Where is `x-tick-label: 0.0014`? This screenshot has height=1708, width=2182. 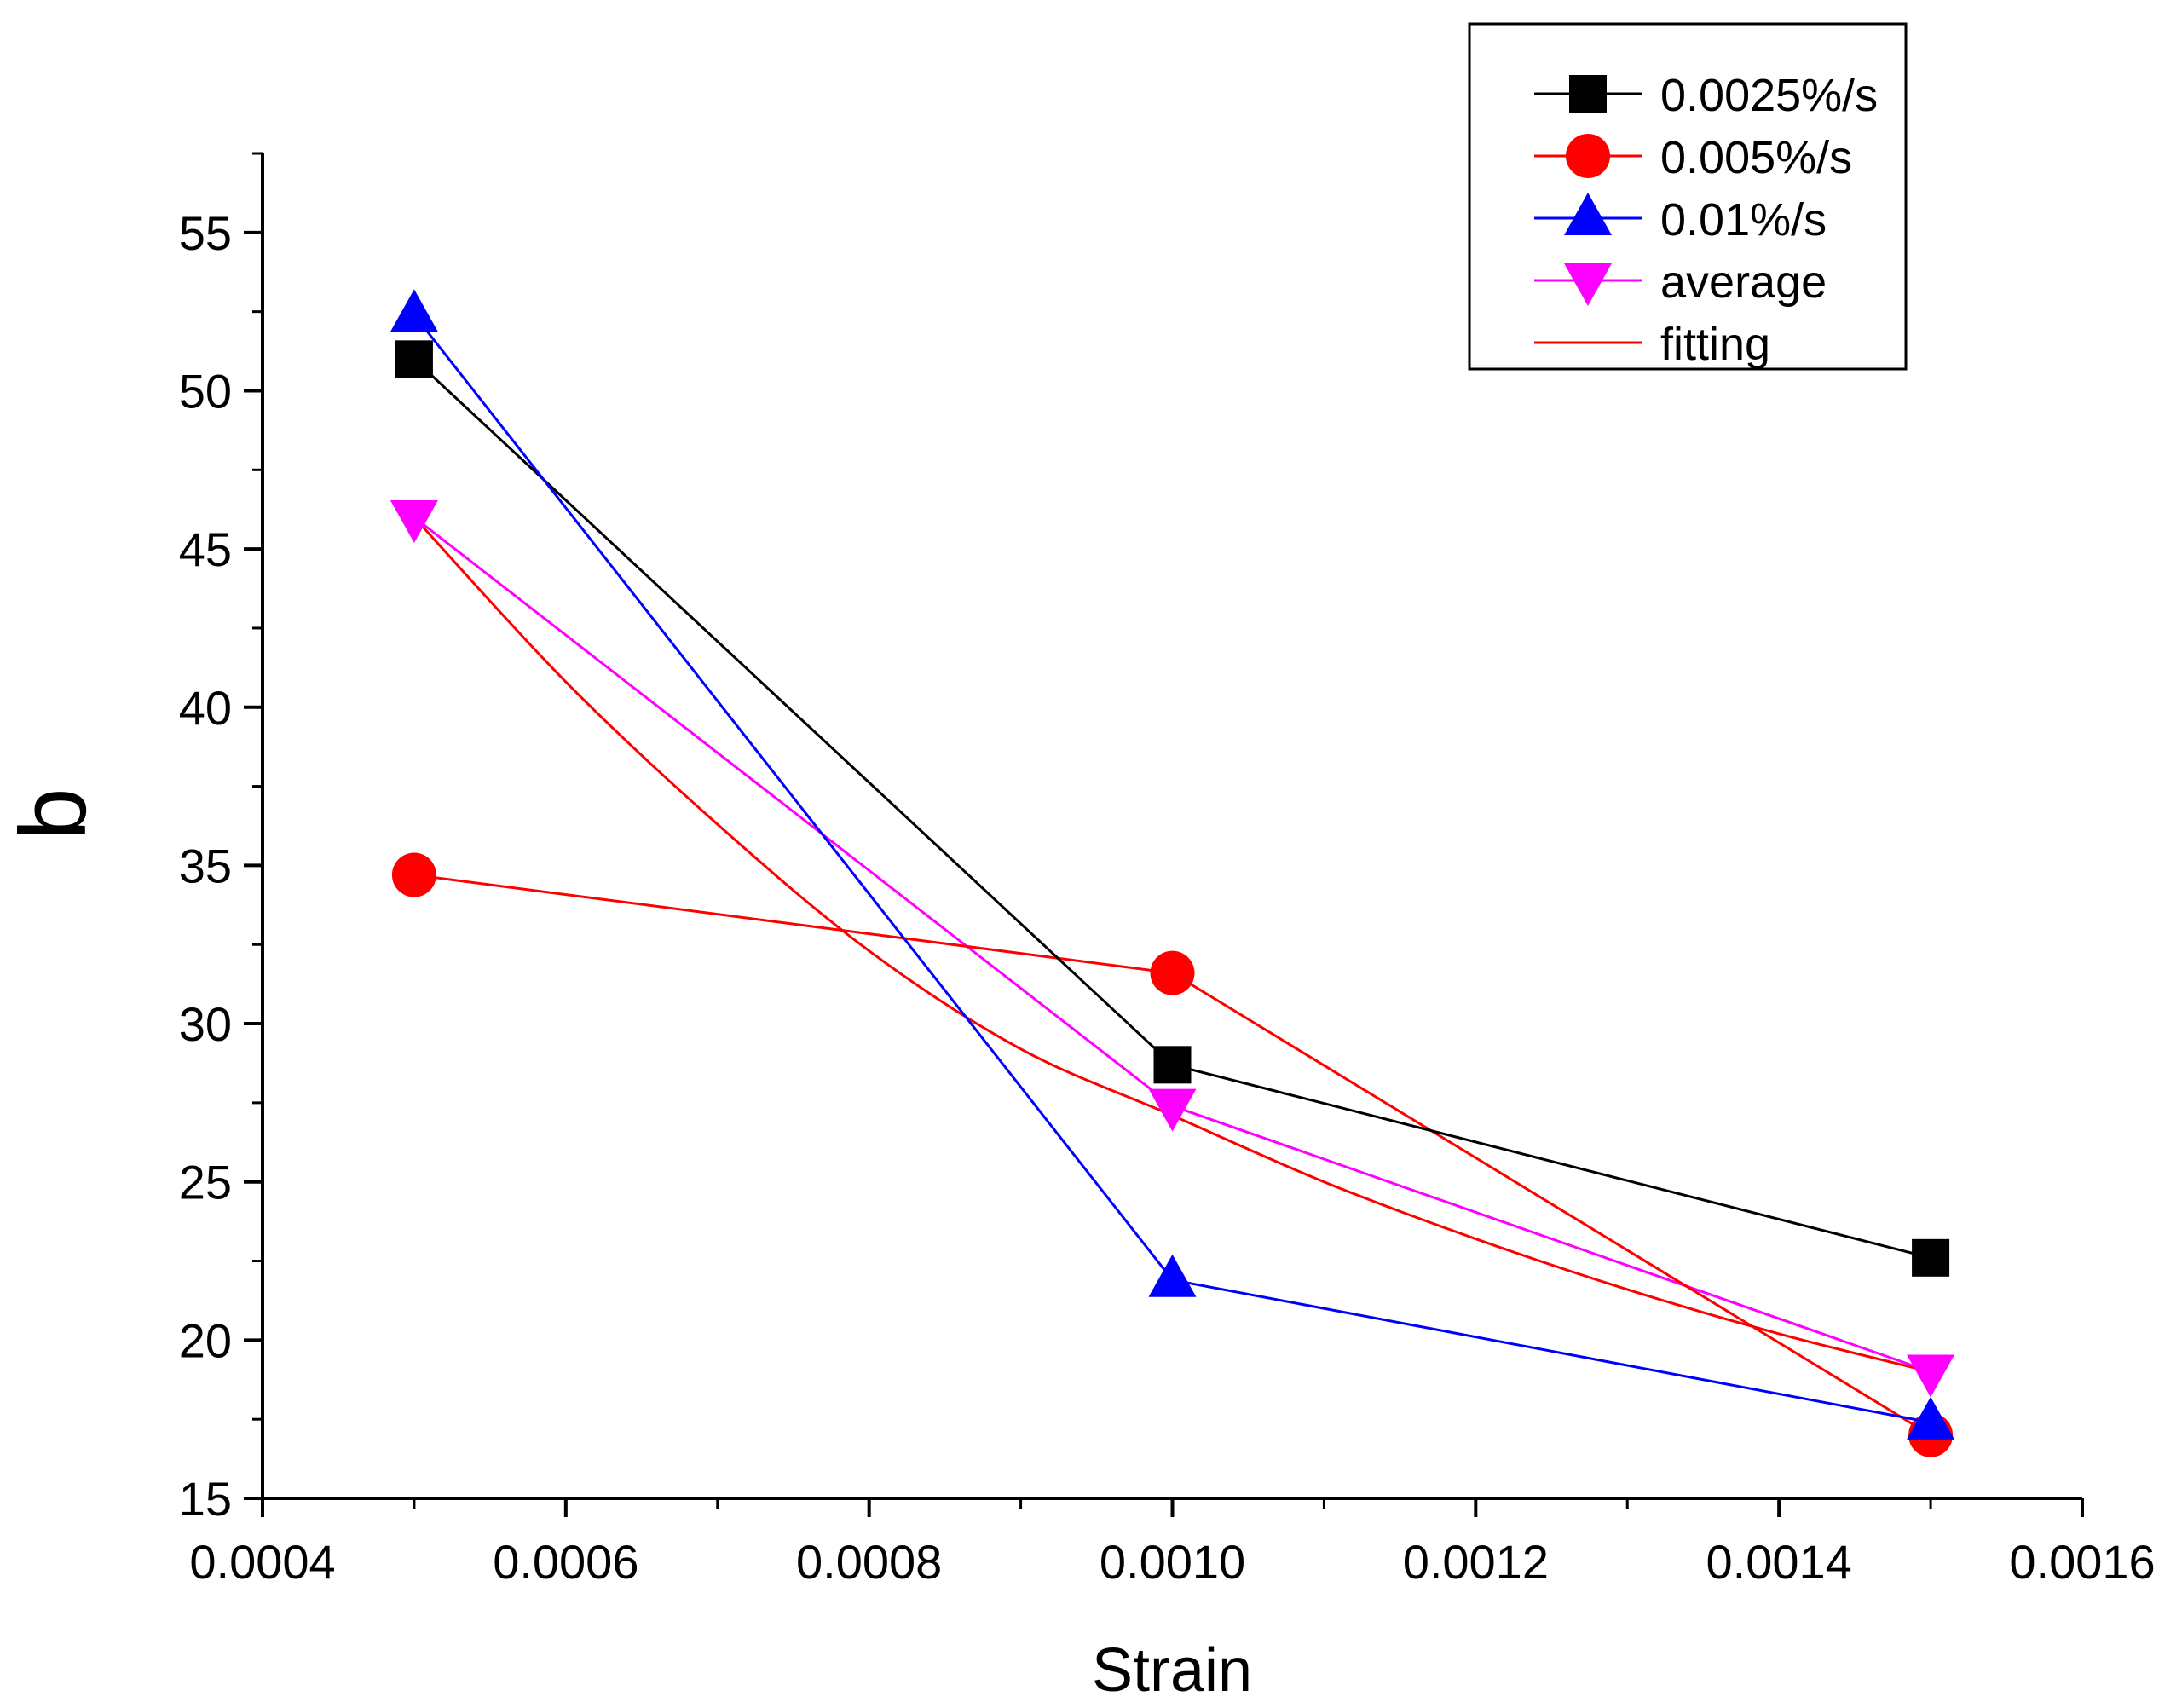
x-tick-label: 0.0014 is located at coordinates (1779, 1562).